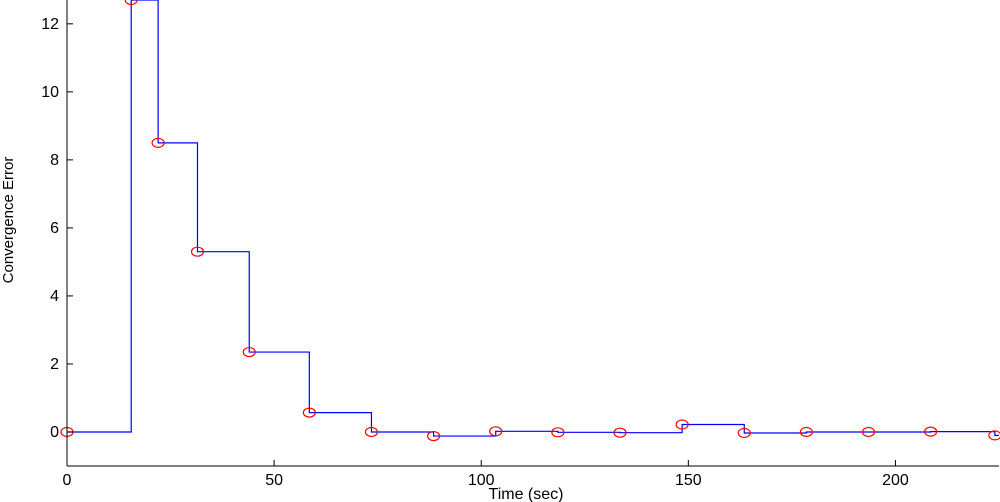 The width and height of the screenshot is (1000, 502). What do you see at coordinates (8, 220) in the screenshot?
I see `y-axis-label: Convergence Error` at bounding box center [8, 220].